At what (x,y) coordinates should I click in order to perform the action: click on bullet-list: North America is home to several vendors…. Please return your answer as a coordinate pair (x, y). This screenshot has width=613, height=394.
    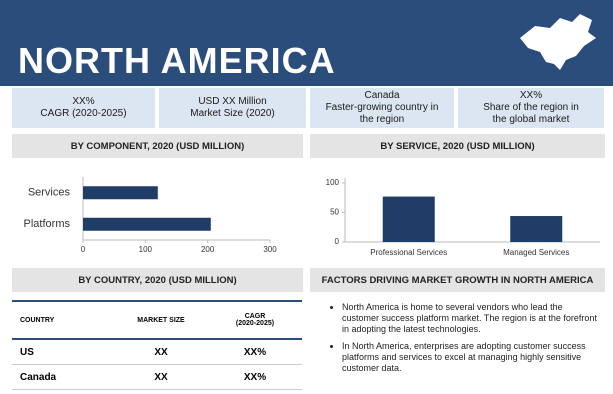
    Looking at the image, I should click on (465, 341).